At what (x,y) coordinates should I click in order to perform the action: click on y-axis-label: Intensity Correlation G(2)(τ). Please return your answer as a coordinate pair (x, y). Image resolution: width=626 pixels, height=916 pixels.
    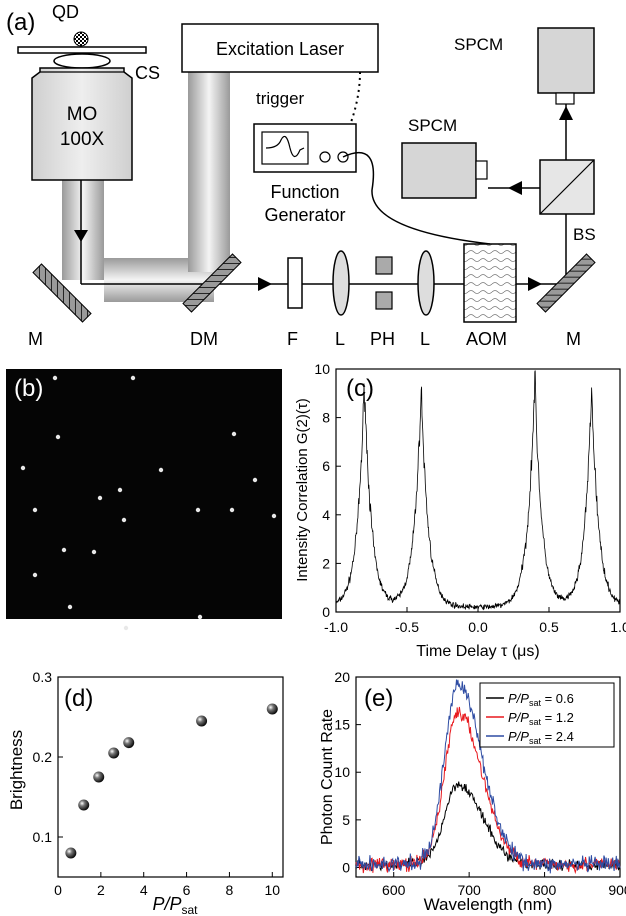
    Looking at the image, I should click on (302, 489).